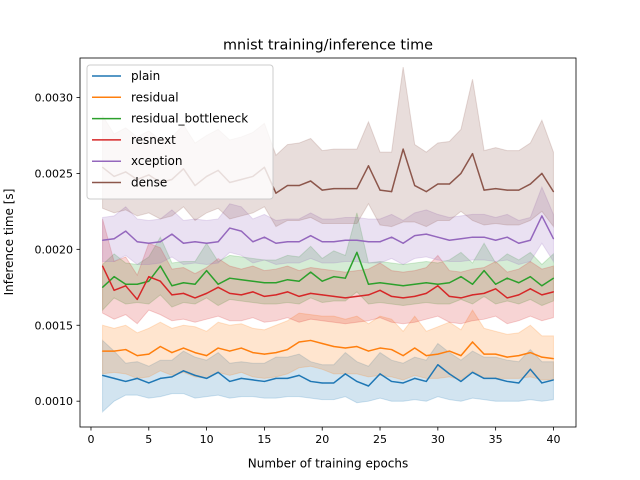 This screenshot has height=480, width=640. Describe the element at coordinates (145, 76) in the screenshot. I see `legend-label-plain: plain` at that location.